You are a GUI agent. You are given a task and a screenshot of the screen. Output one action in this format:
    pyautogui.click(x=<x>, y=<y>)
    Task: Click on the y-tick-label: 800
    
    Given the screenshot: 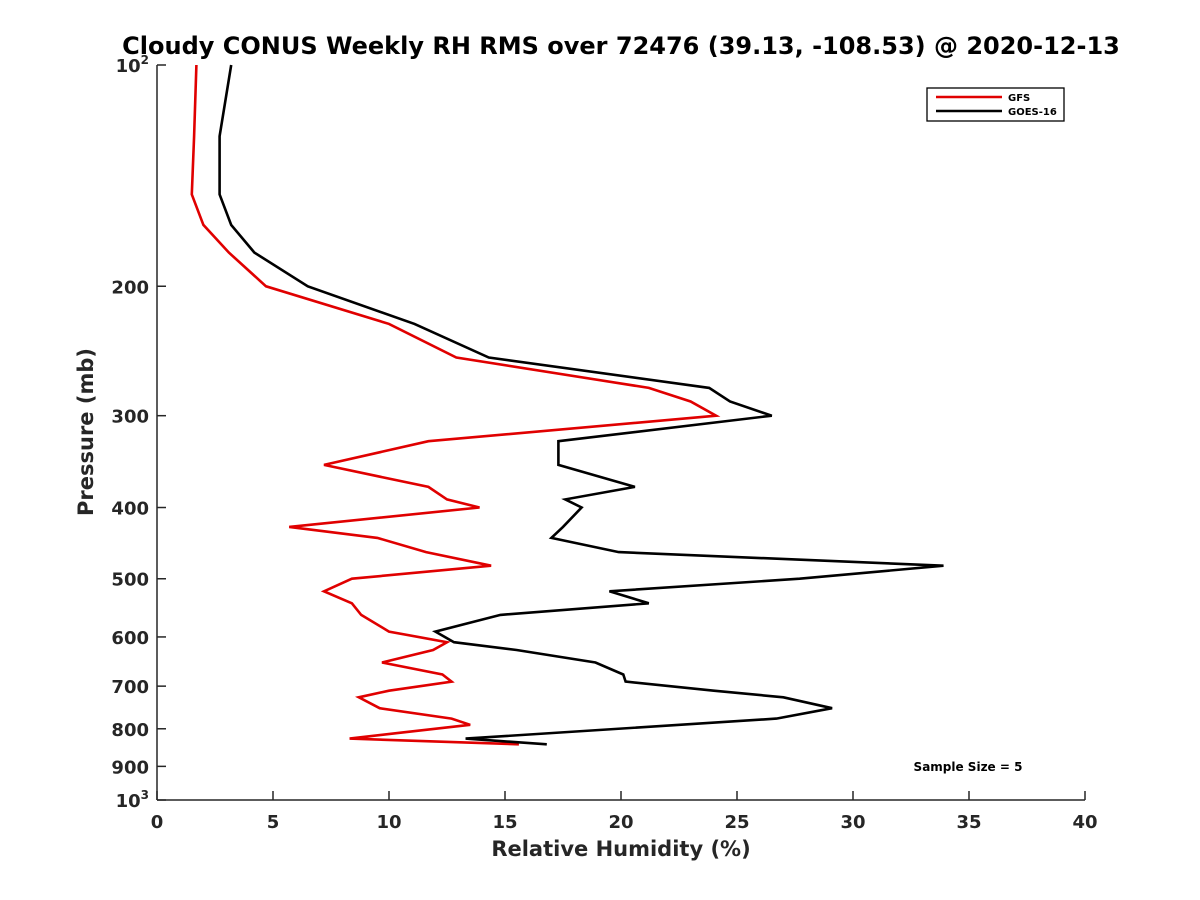 What is the action you would take?
    pyautogui.click(x=130, y=730)
    